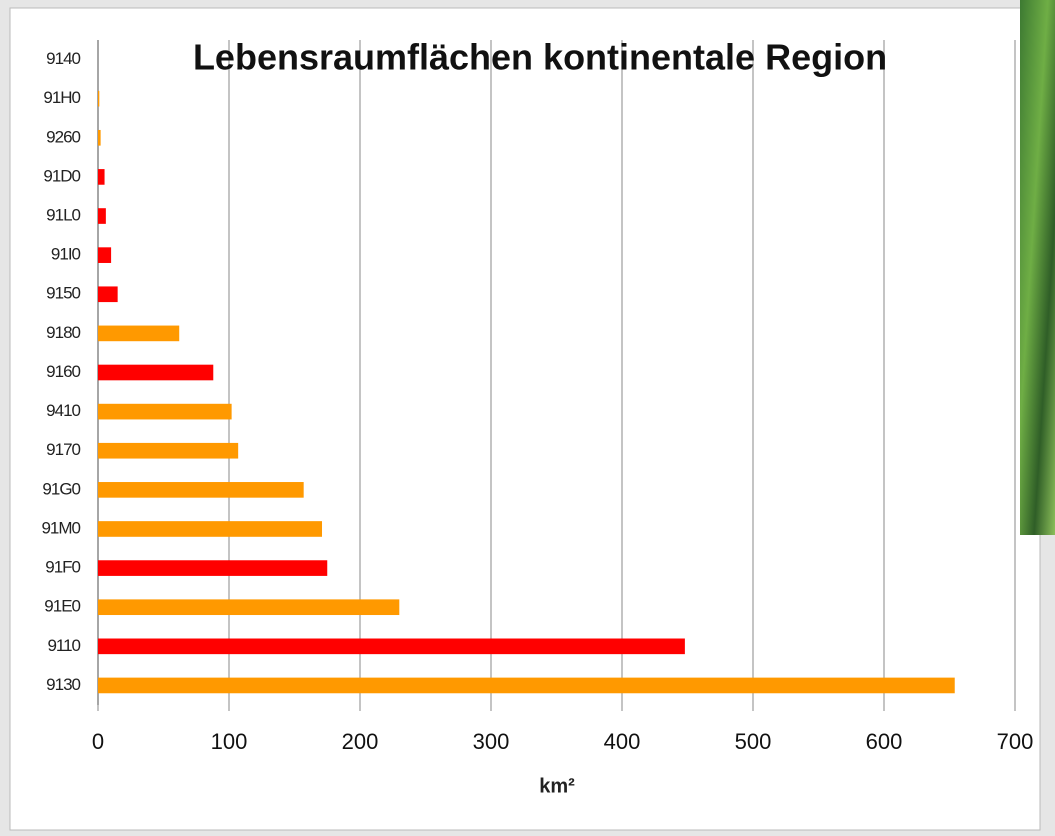 Image resolution: width=1055 pixels, height=836 pixels. What do you see at coordinates (1015, 741) in the screenshot?
I see `x-tick-label: 700` at bounding box center [1015, 741].